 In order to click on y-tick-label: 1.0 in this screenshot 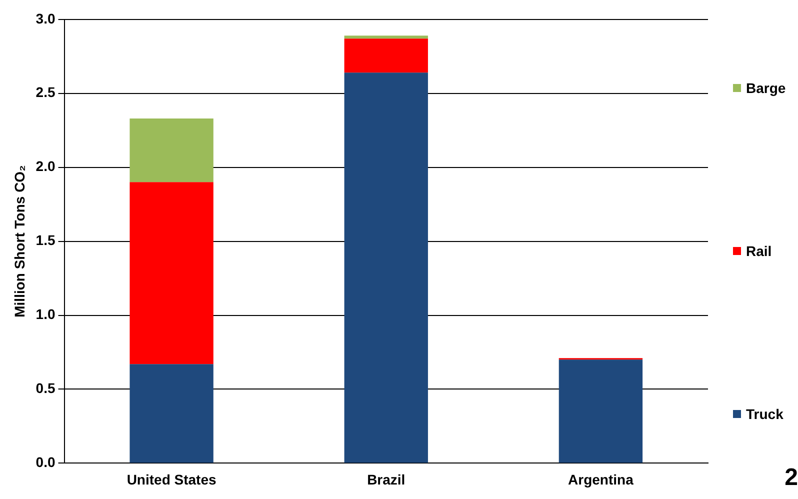, I will do `click(46, 314)`.